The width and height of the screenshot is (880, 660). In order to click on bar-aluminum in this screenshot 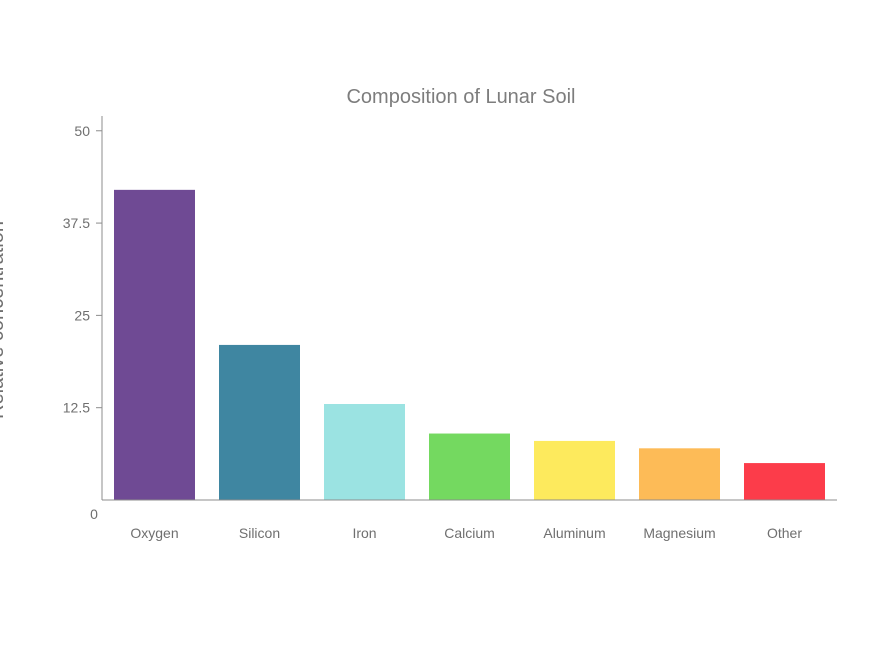, I will do `click(574, 470)`.